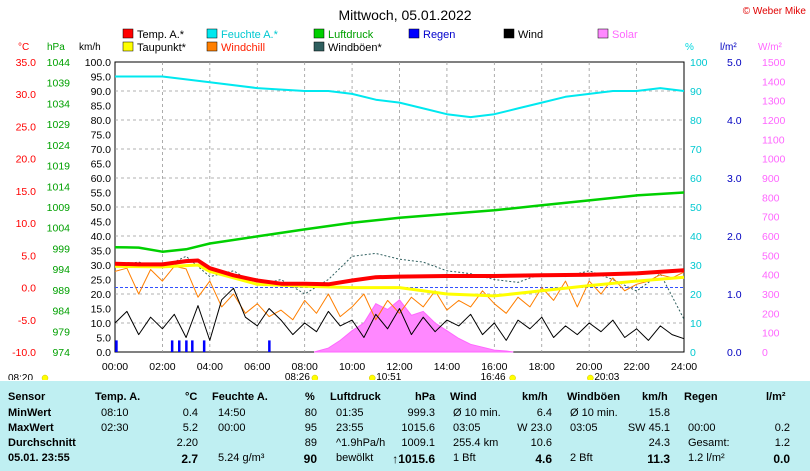 The image size is (810, 471). What do you see at coordinates (413, 326) in the screenshot?
I see `solar-area` at bounding box center [413, 326].